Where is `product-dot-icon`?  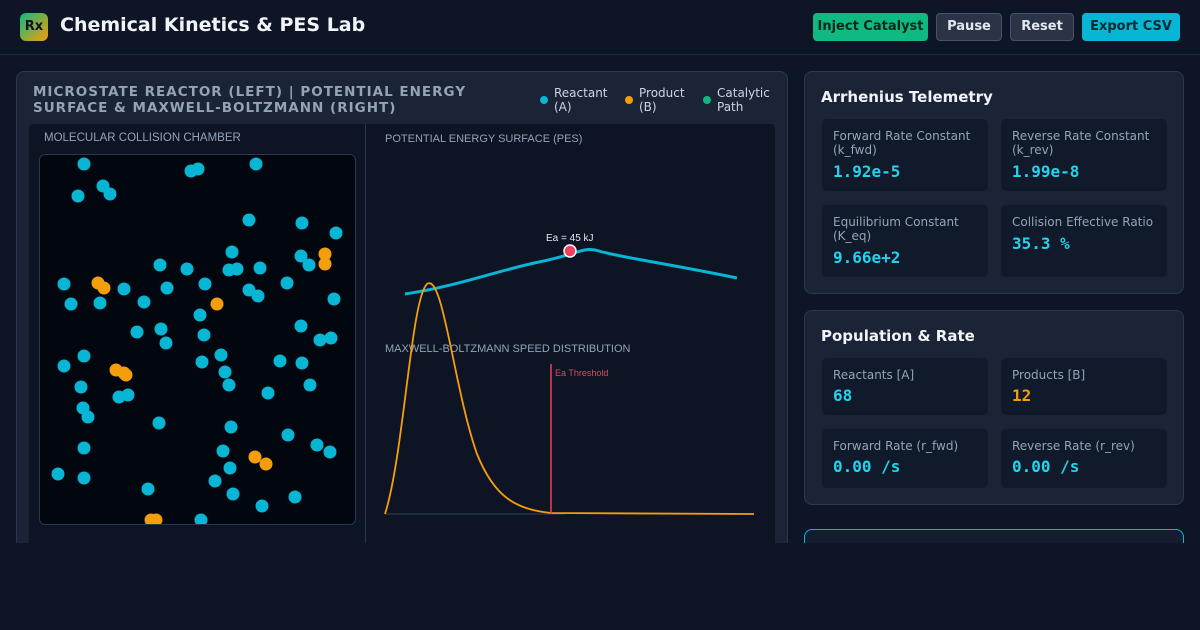
product-dot-icon is located at coordinates (629, 100).